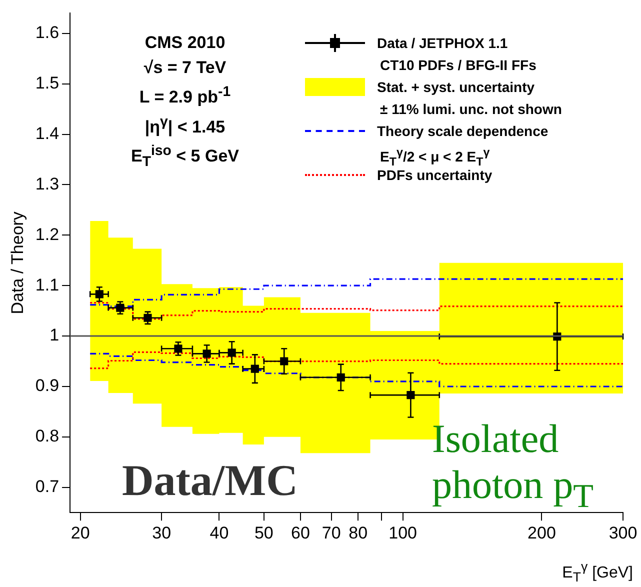 The image size is (641, 587). I want to click on annotation: CMS 2010, so click(185, 43).